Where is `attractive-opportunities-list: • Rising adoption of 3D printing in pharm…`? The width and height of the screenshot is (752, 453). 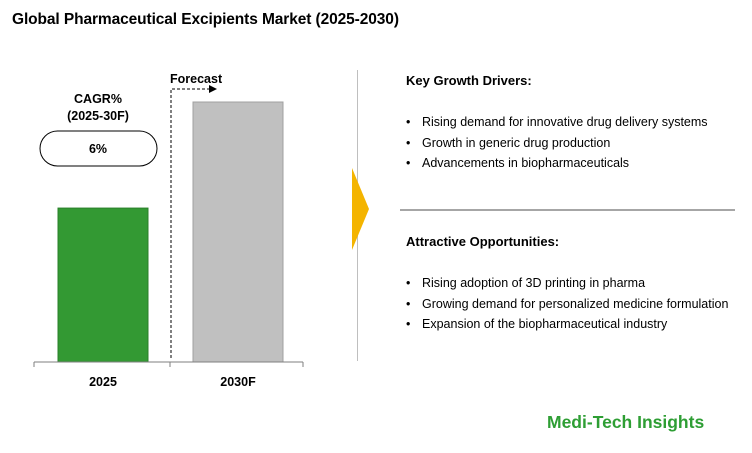 attractive-opportunities-list: • Rising adoption of 3D printing in pharm… is located at coordinates (567, 304).